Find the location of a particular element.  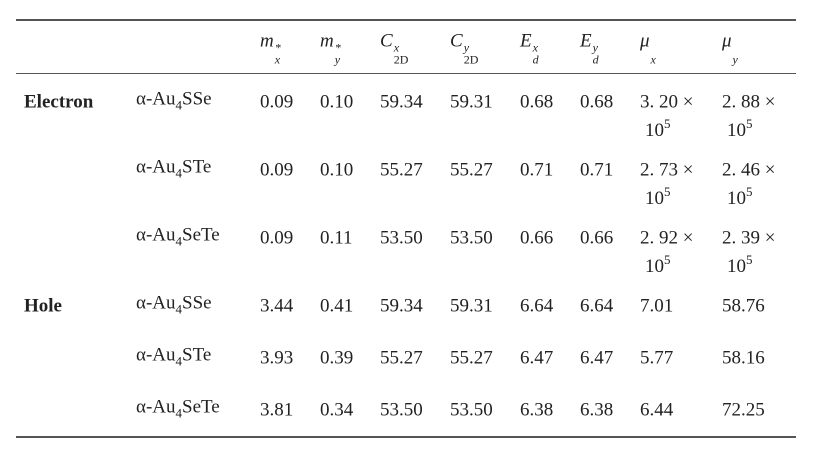

header-scripts: * x is located at coordinates (278, 54).